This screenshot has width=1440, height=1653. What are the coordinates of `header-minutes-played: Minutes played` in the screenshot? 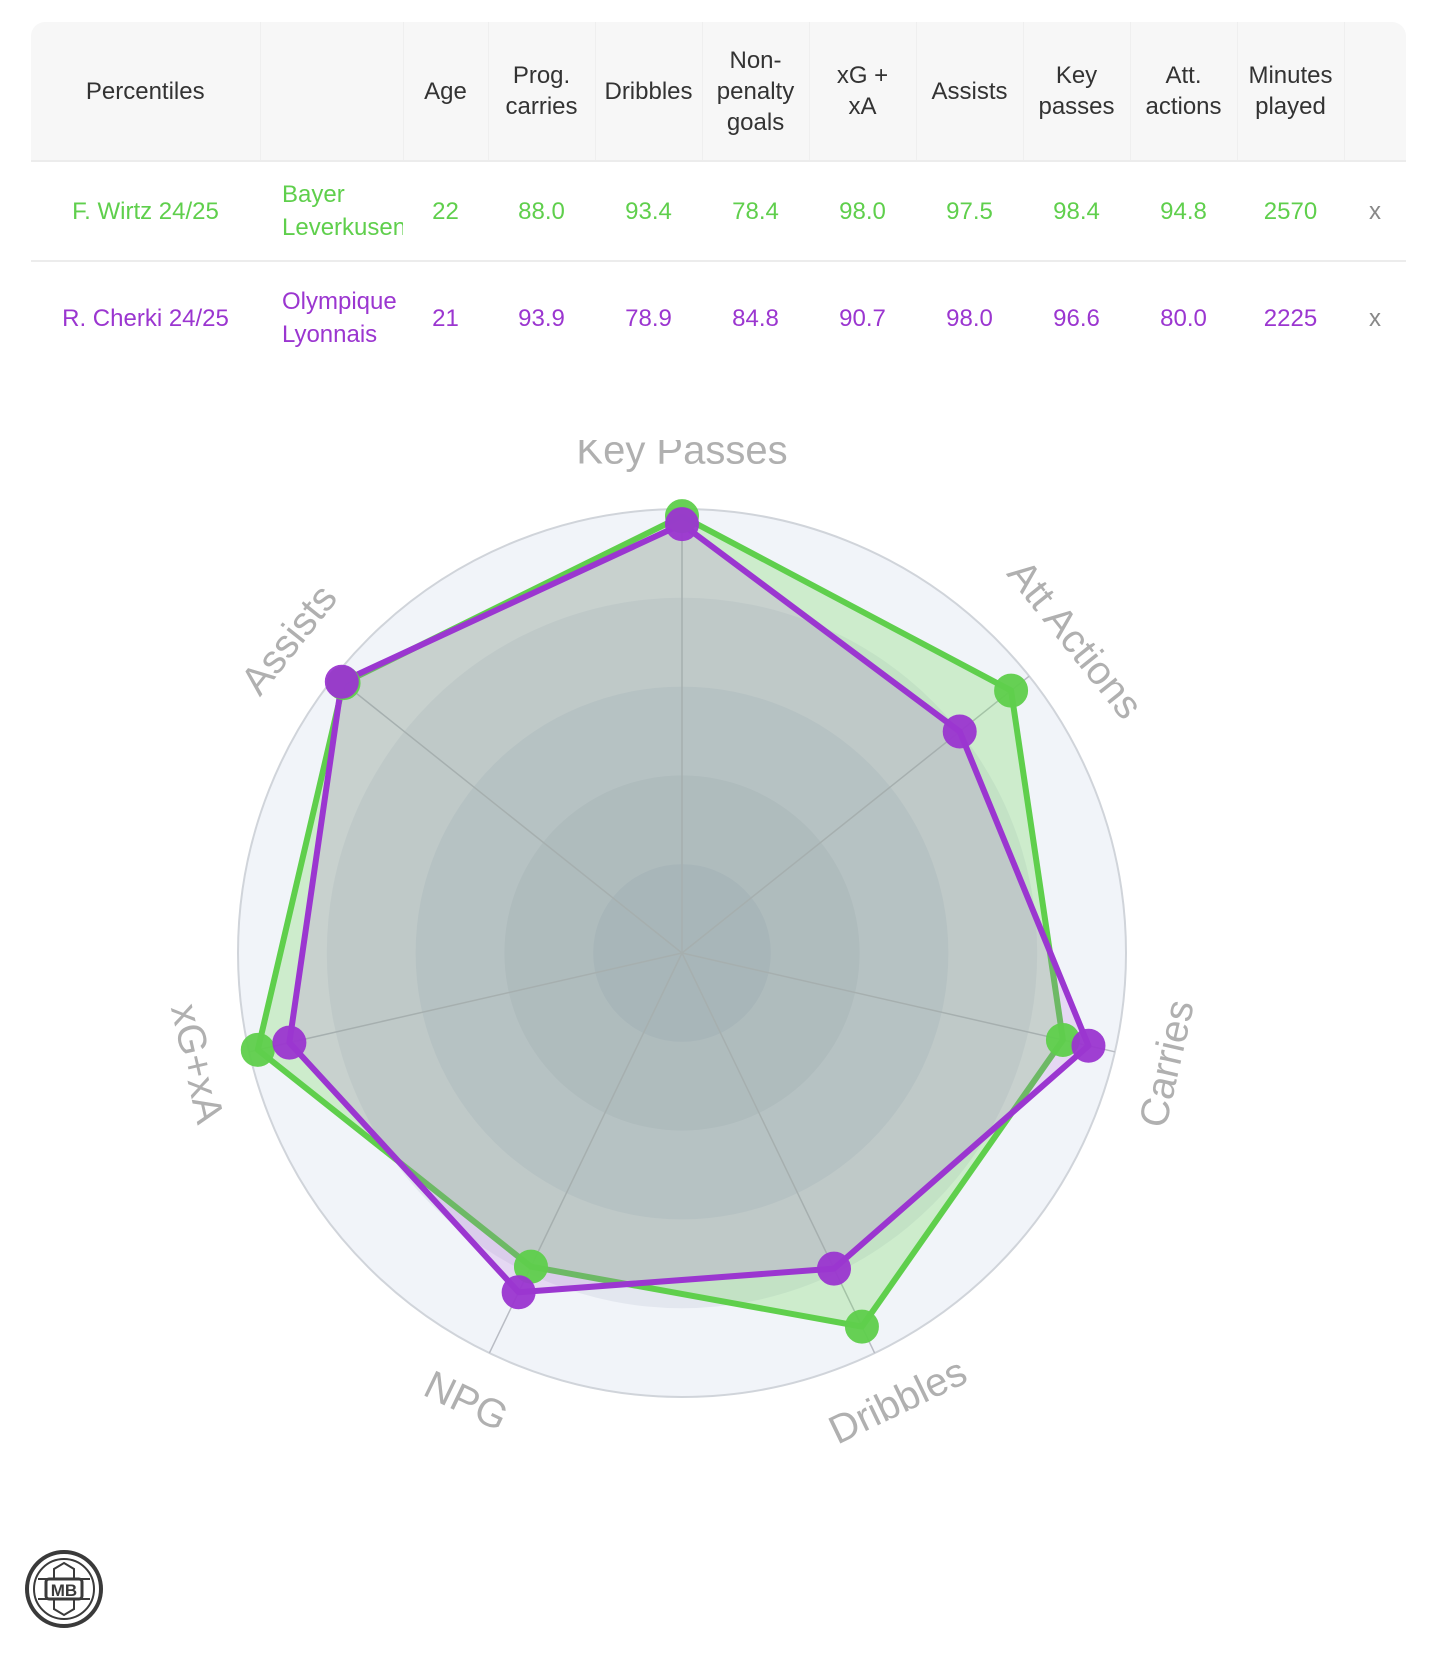 It's located at (1291, 91).